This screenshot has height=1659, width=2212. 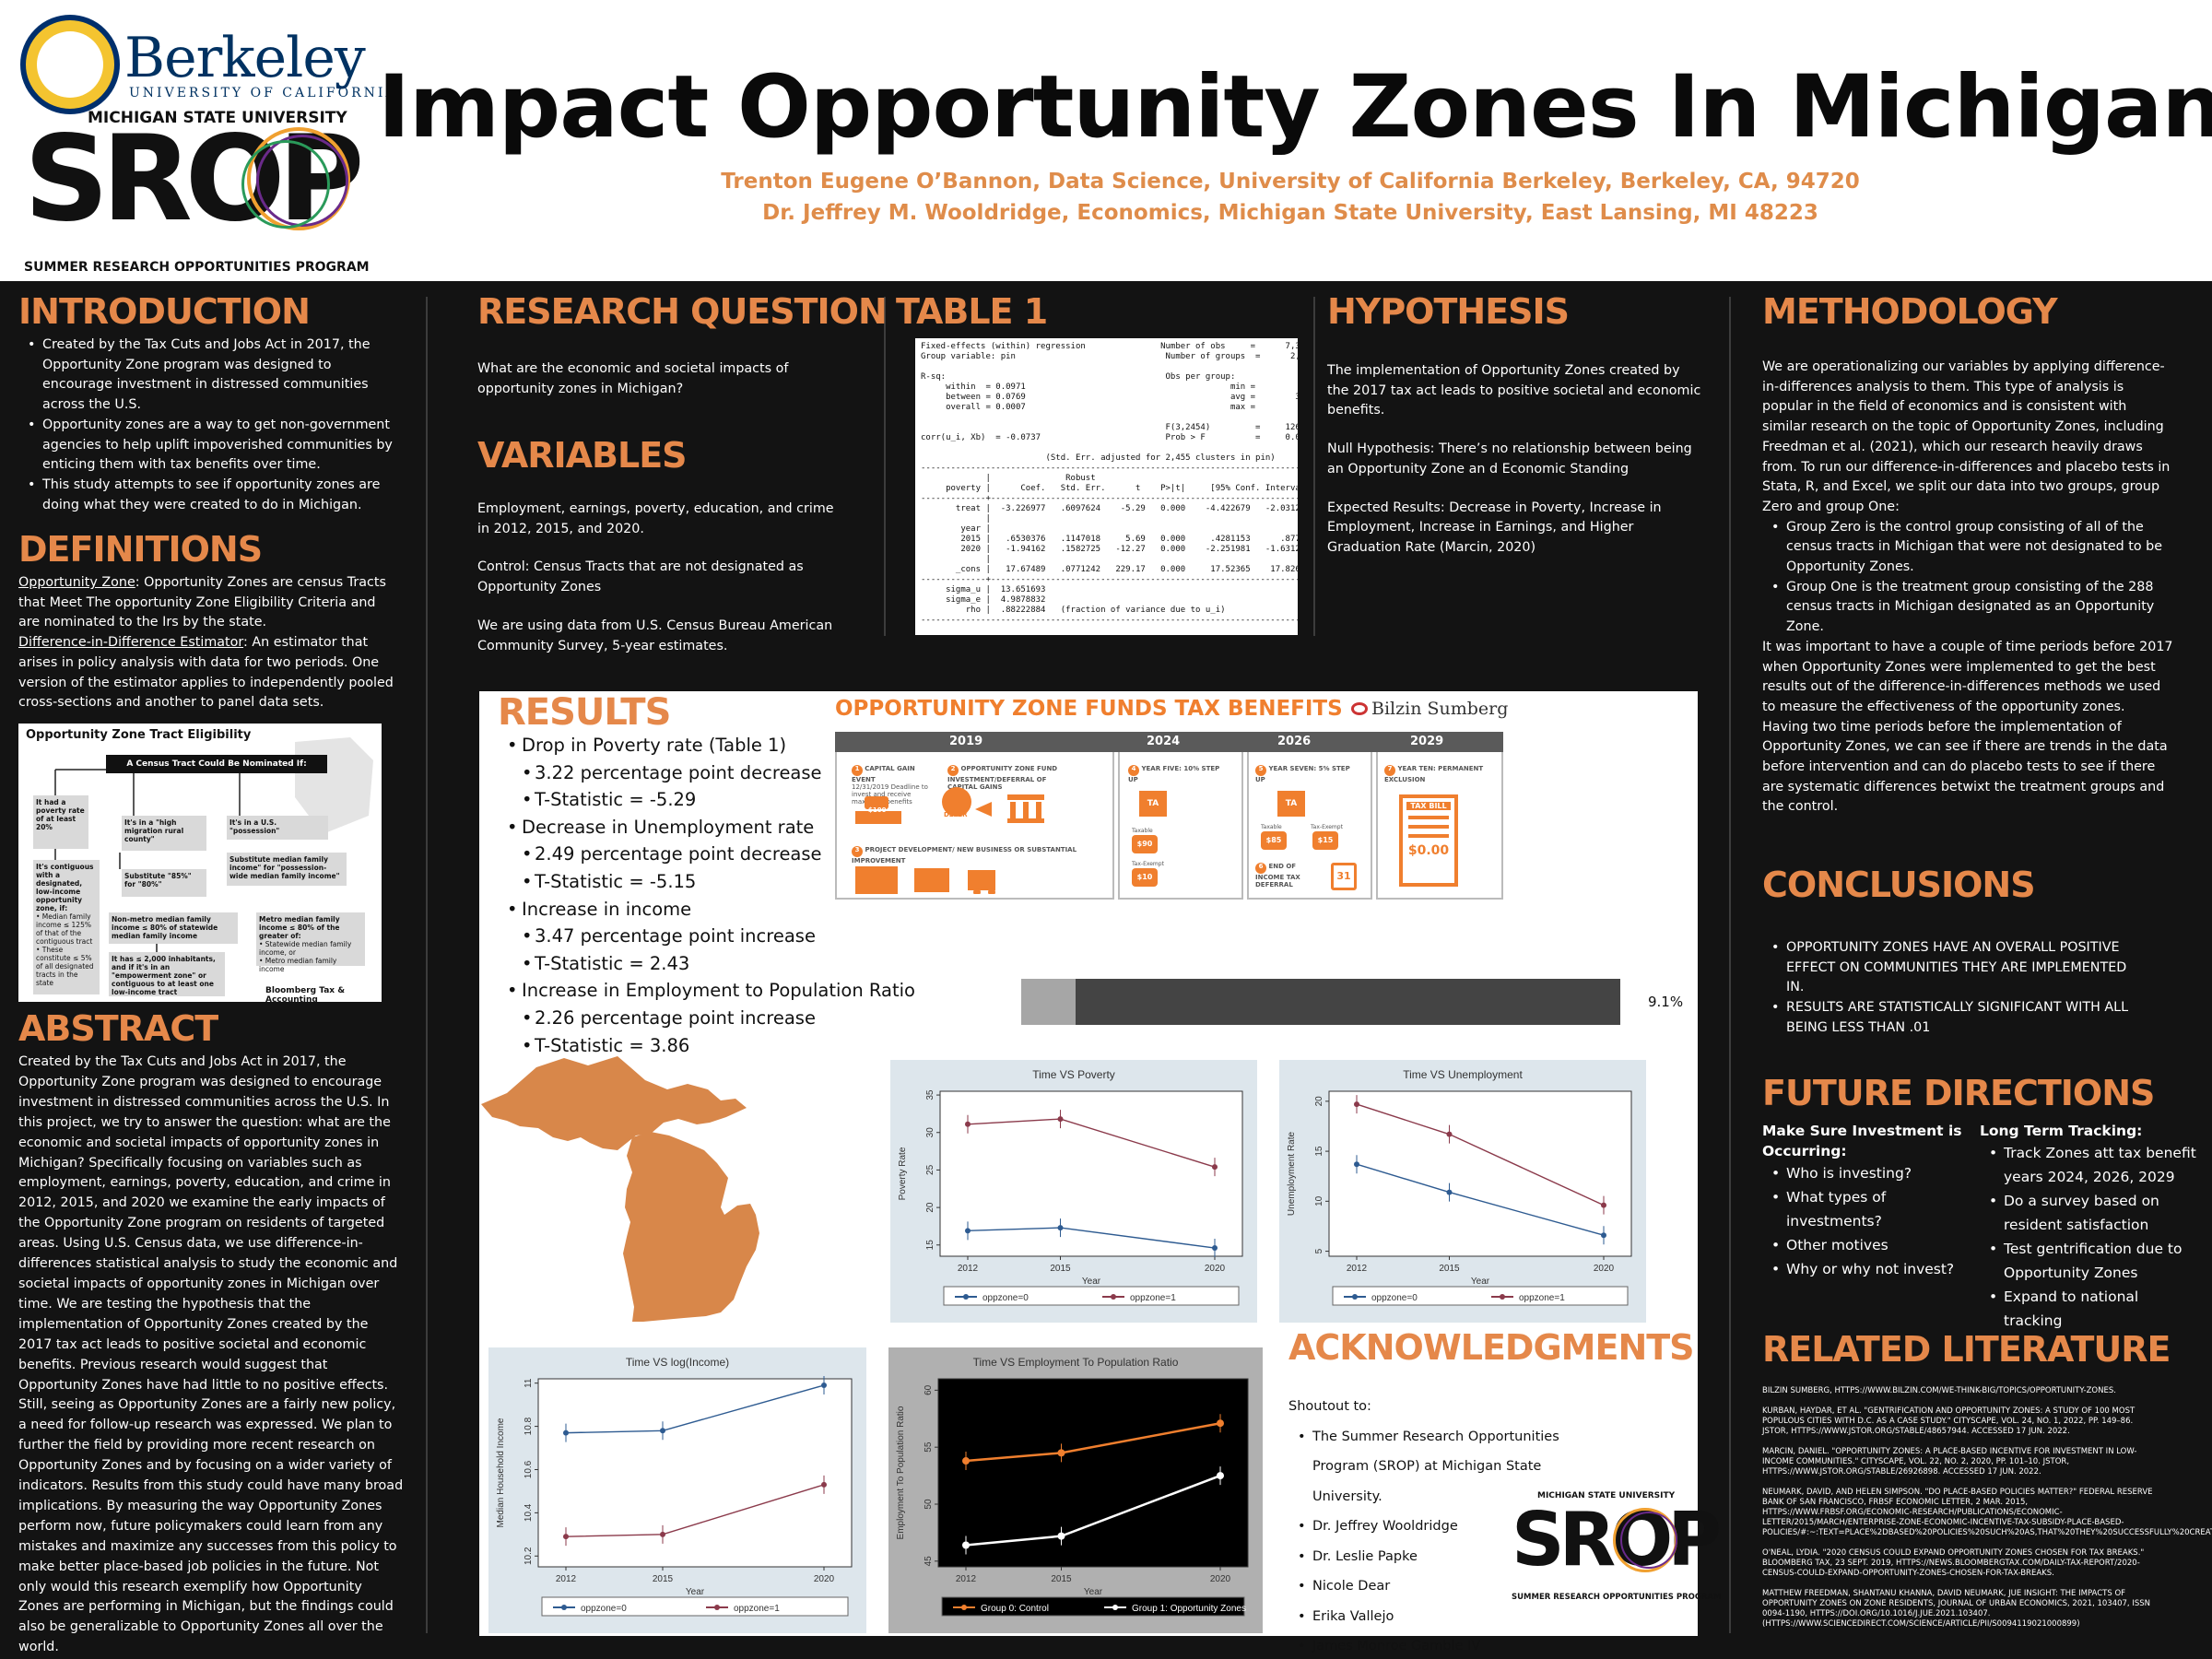 I want to click on year-label: 2019, so click(x=966, y=741).